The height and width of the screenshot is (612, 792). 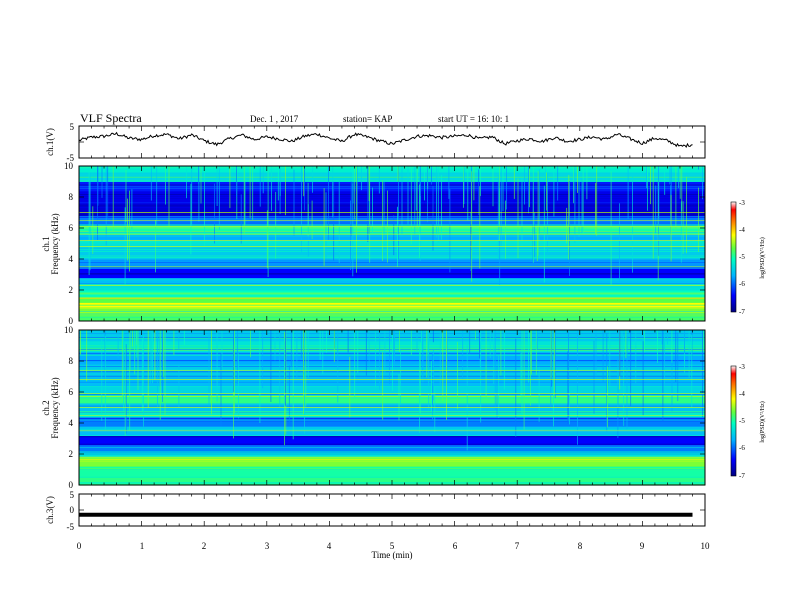 I want to click on ch1-cb-tick-m6: -6, so click(x=742, y=284).